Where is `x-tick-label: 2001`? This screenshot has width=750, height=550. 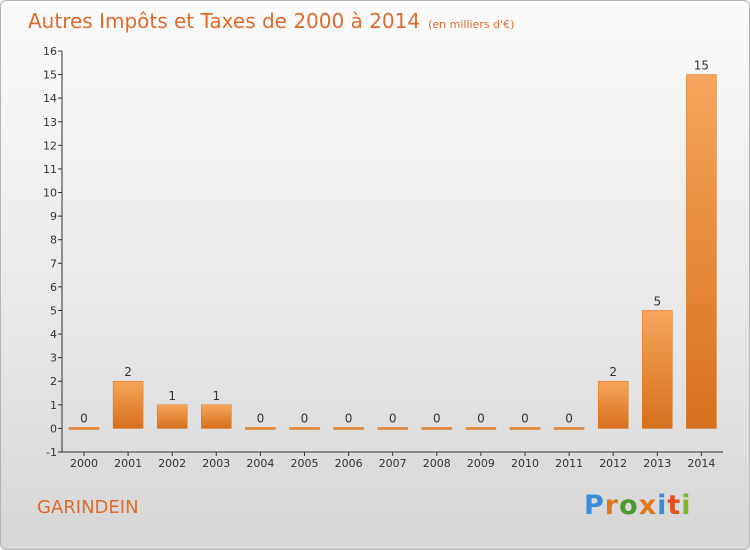
x-tick-label: 2001 is located at coordinates (128, 463).